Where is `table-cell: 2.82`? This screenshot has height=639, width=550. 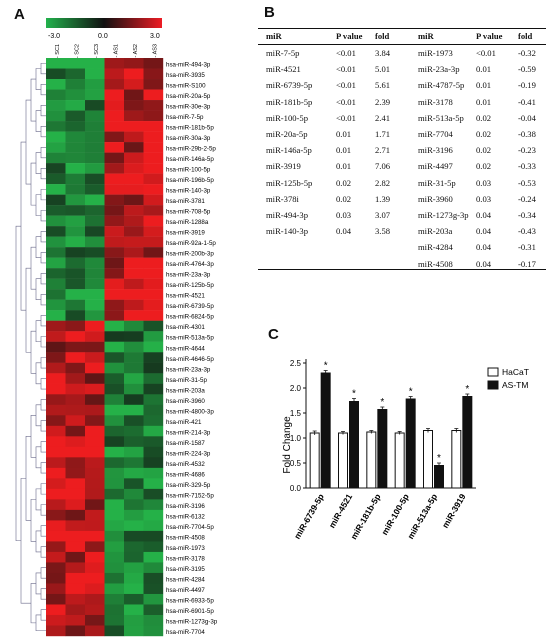
table-cell: 2.82 is located at coordinates (383, 182).